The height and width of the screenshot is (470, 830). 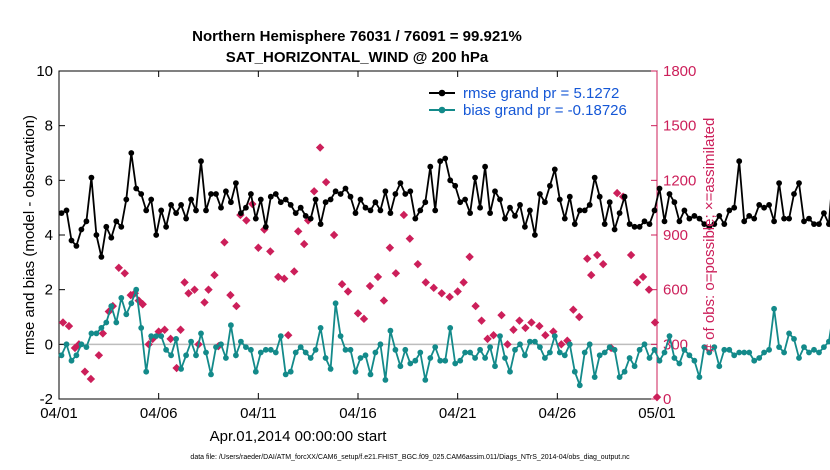 What do you see at coordinates (49, 180) in the screenshot?
I see `y-tick-label: 6` at bounding box center [49, 180].